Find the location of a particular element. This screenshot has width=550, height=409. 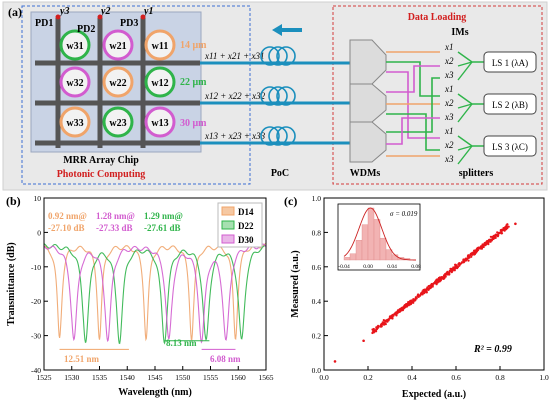

x-tick-label: 0.4 is located at coordinates (412, 377).